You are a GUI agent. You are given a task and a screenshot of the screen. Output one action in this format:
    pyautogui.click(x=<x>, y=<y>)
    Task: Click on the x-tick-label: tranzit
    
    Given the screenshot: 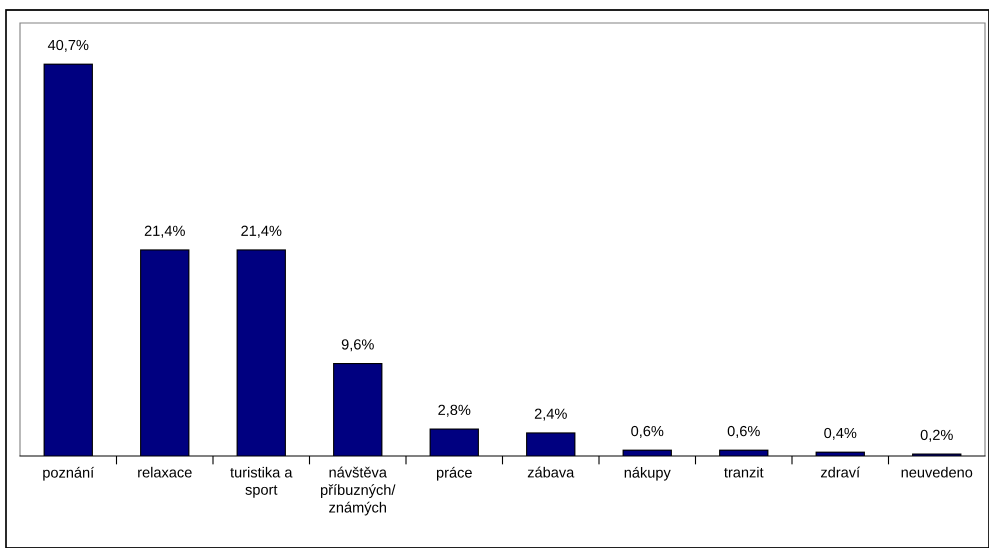 What is the action you would take?
    pyautogui.click(x=744, y=472)
    